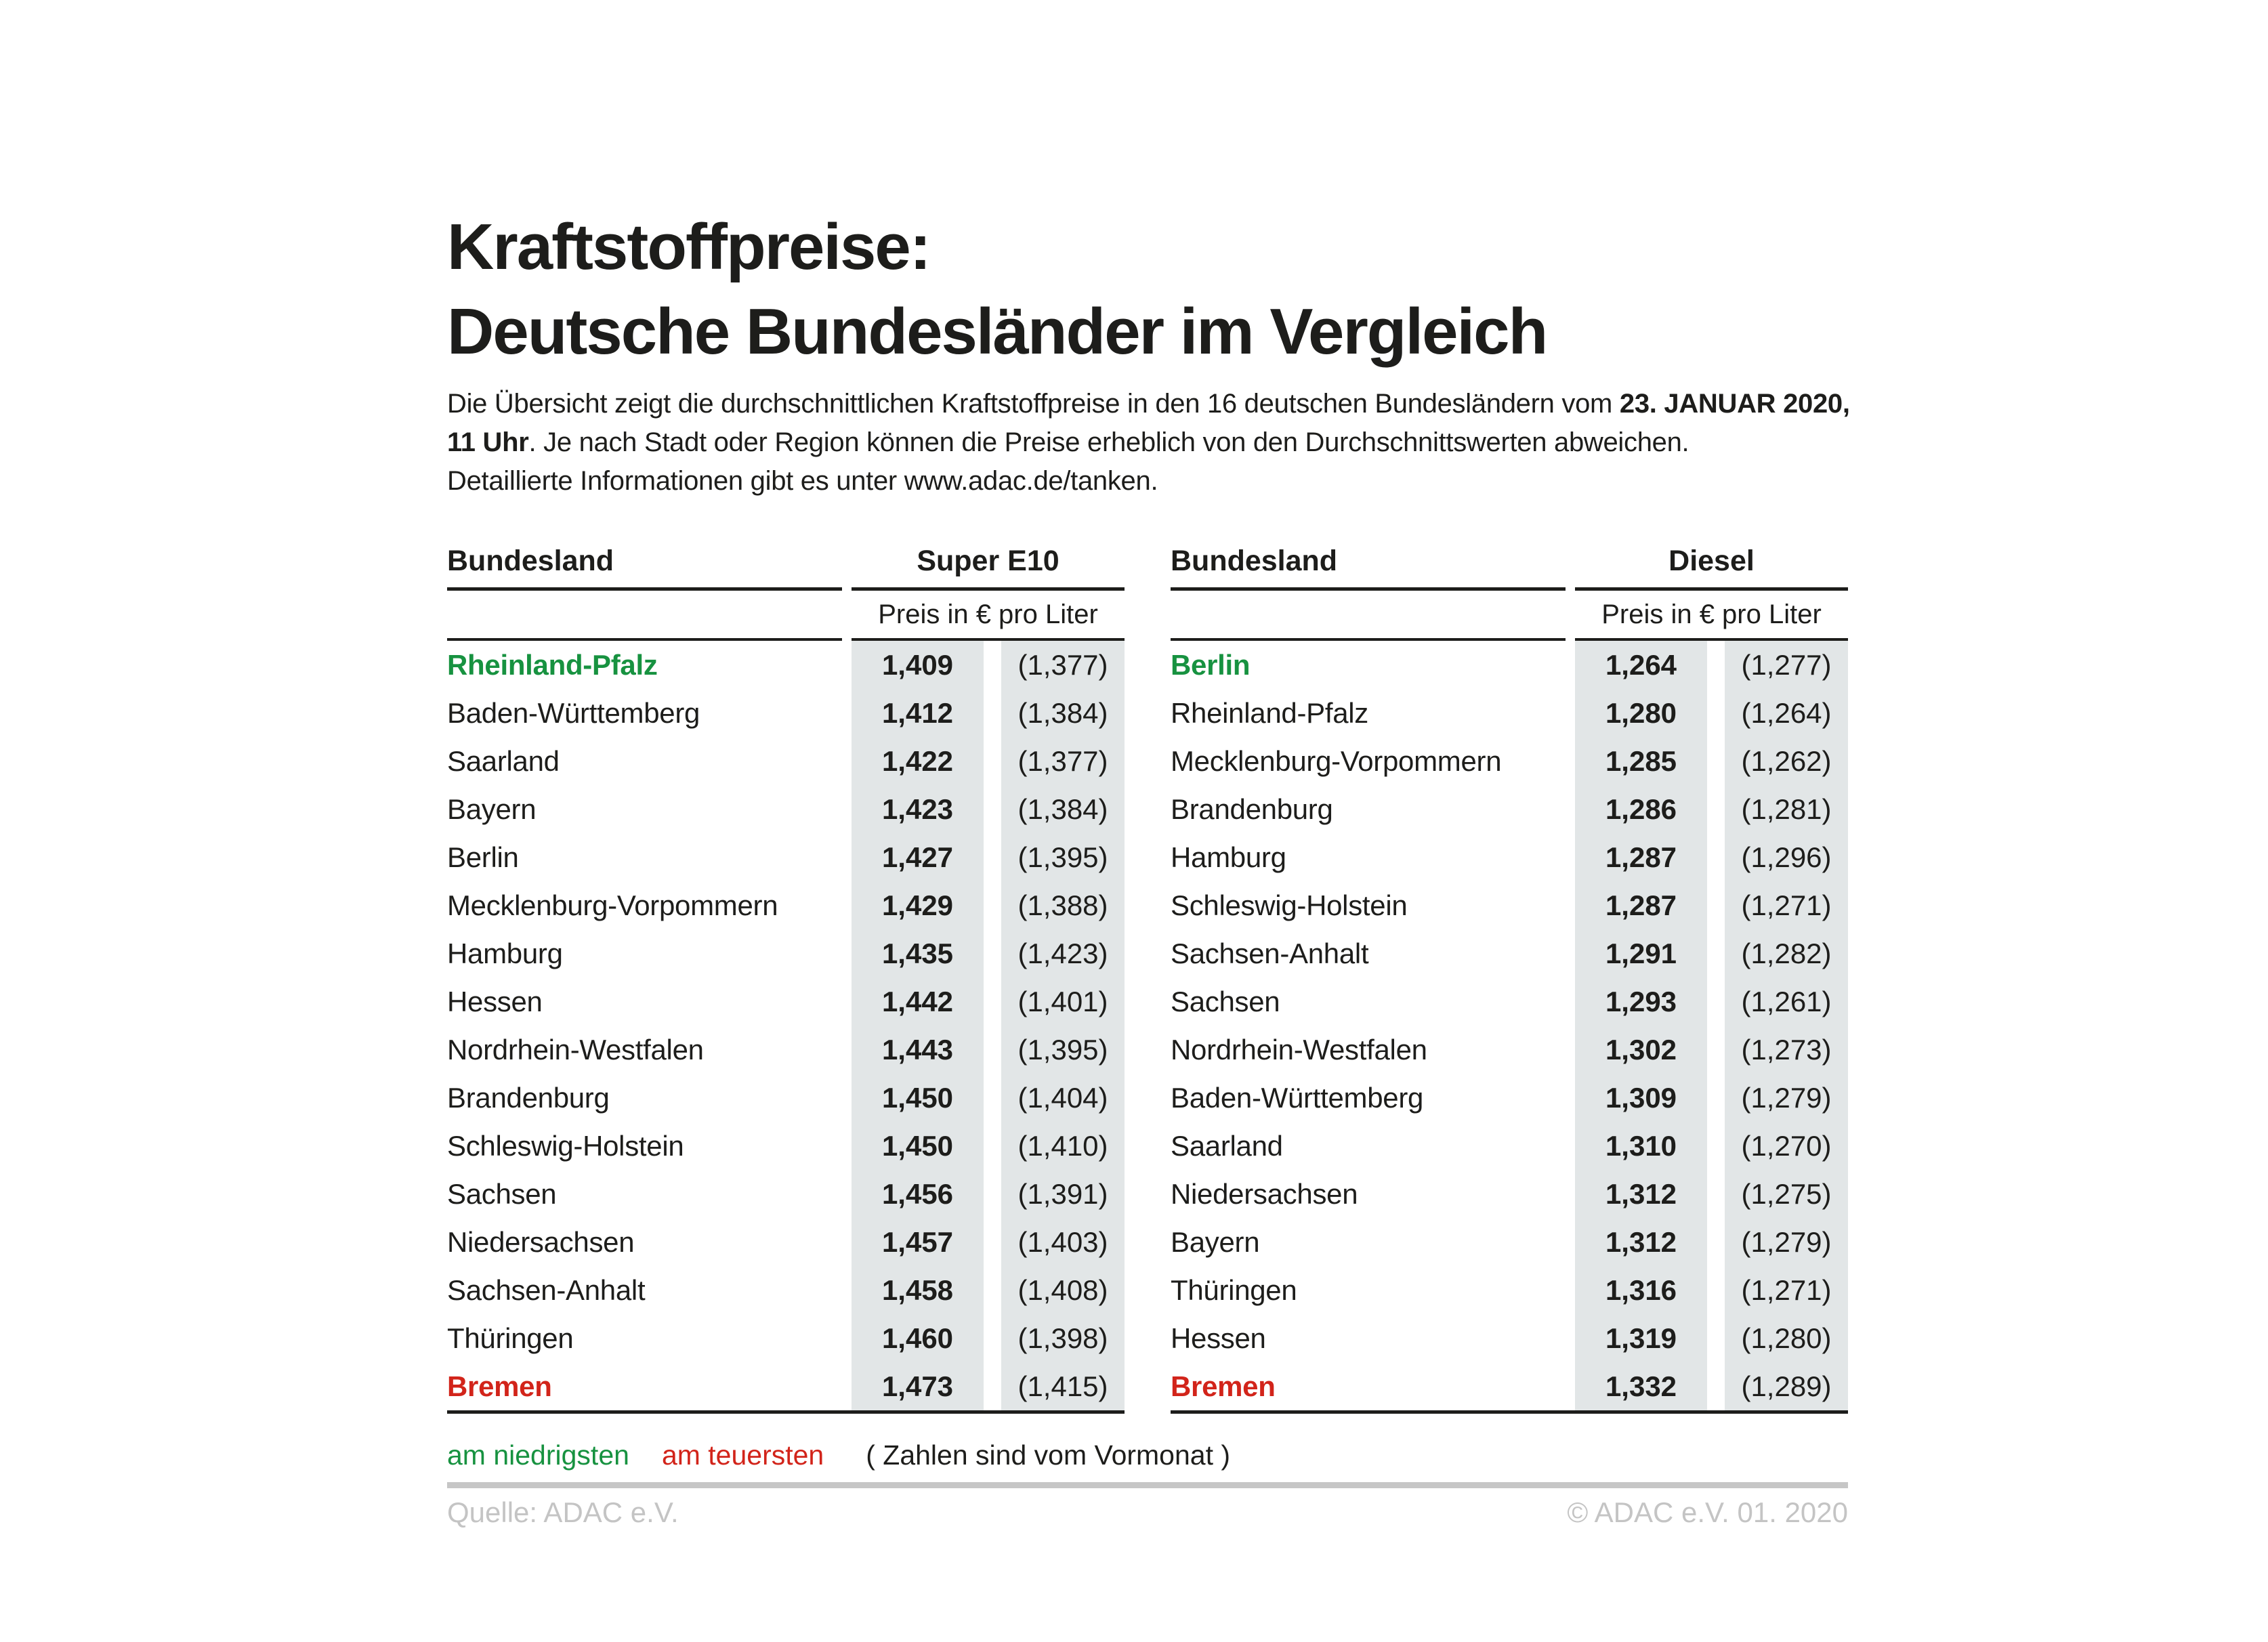 Image resolution: width=2268 pixels, height=1642 pixels. What do you see at coordinates (786, 1146) in the screenshot?
I see `table-row: Schleswig-Holstein 1,450 (1,410)` at bounding box center [786, 1146].